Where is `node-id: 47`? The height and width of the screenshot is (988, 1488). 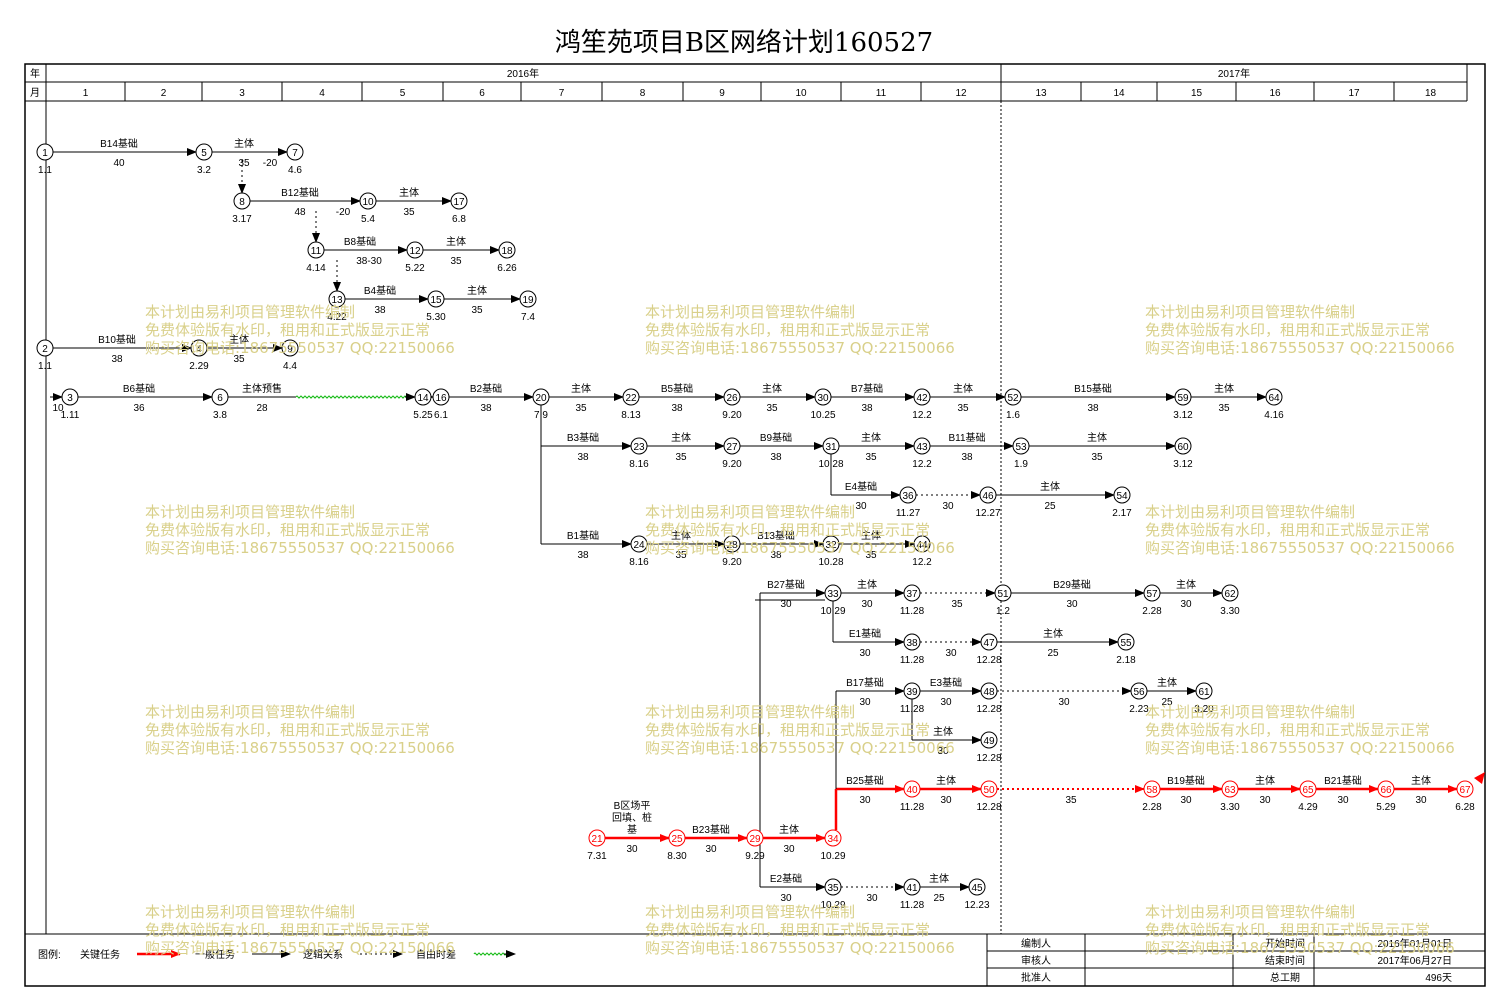
node-id: 47 is located at coordinates (989, 643).